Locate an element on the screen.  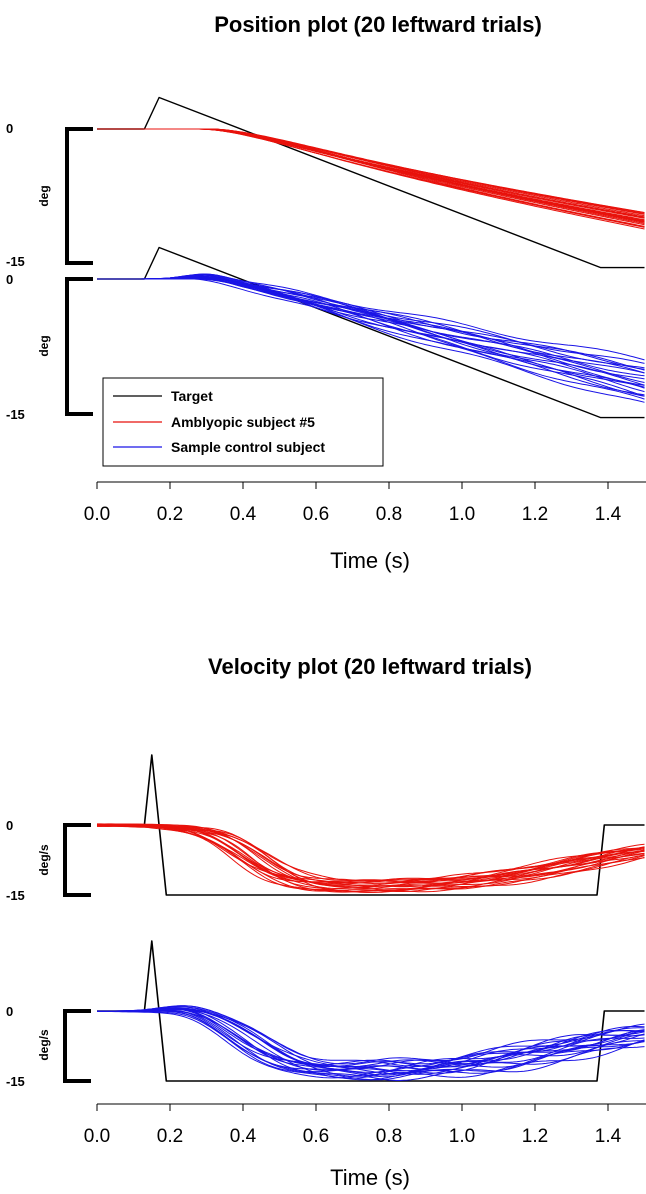
position-bracket-amblyopic is located at coordinates (79, 196).